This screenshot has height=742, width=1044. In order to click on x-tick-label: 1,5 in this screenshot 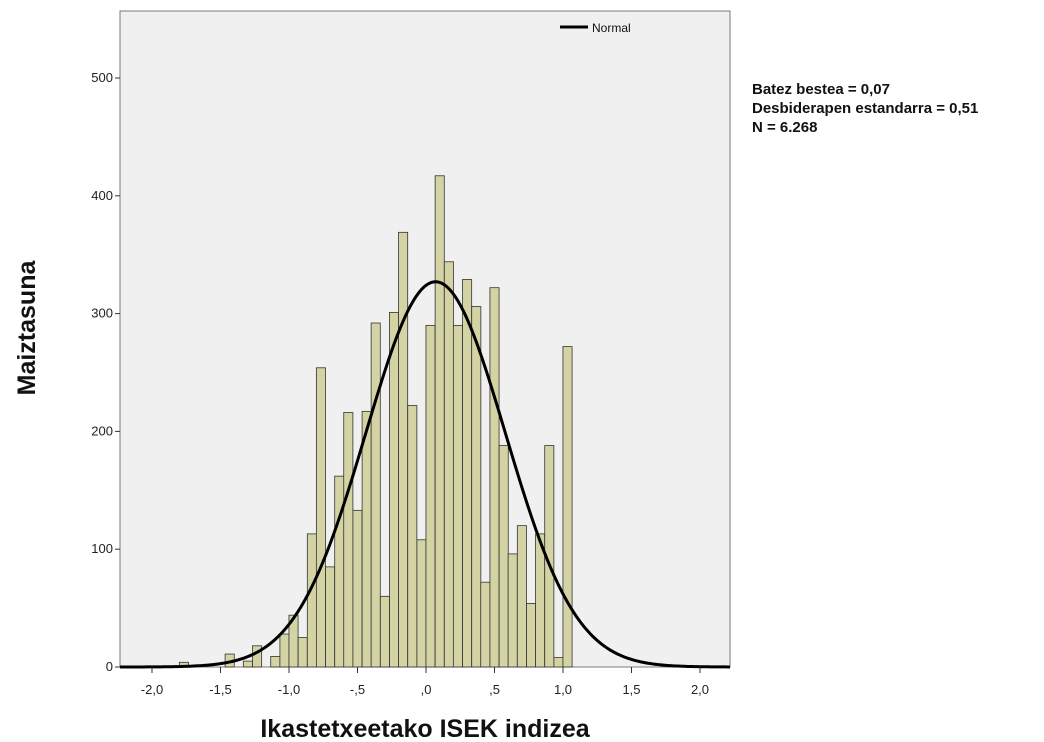, I will do `click(631, 689)`.